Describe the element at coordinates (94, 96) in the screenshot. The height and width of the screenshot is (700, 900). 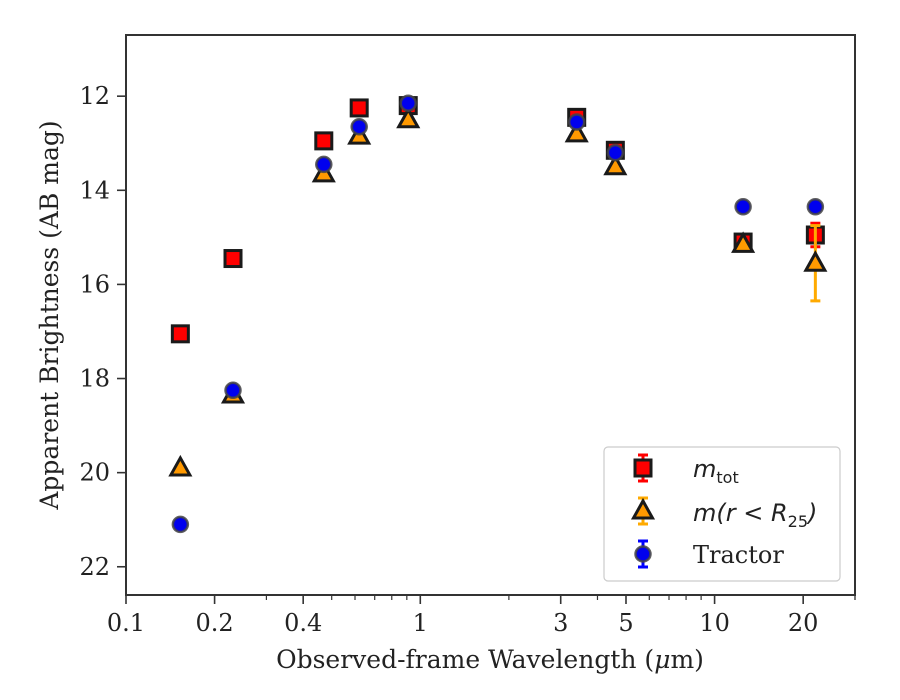
I see `y-tick-label: 12` at that location.